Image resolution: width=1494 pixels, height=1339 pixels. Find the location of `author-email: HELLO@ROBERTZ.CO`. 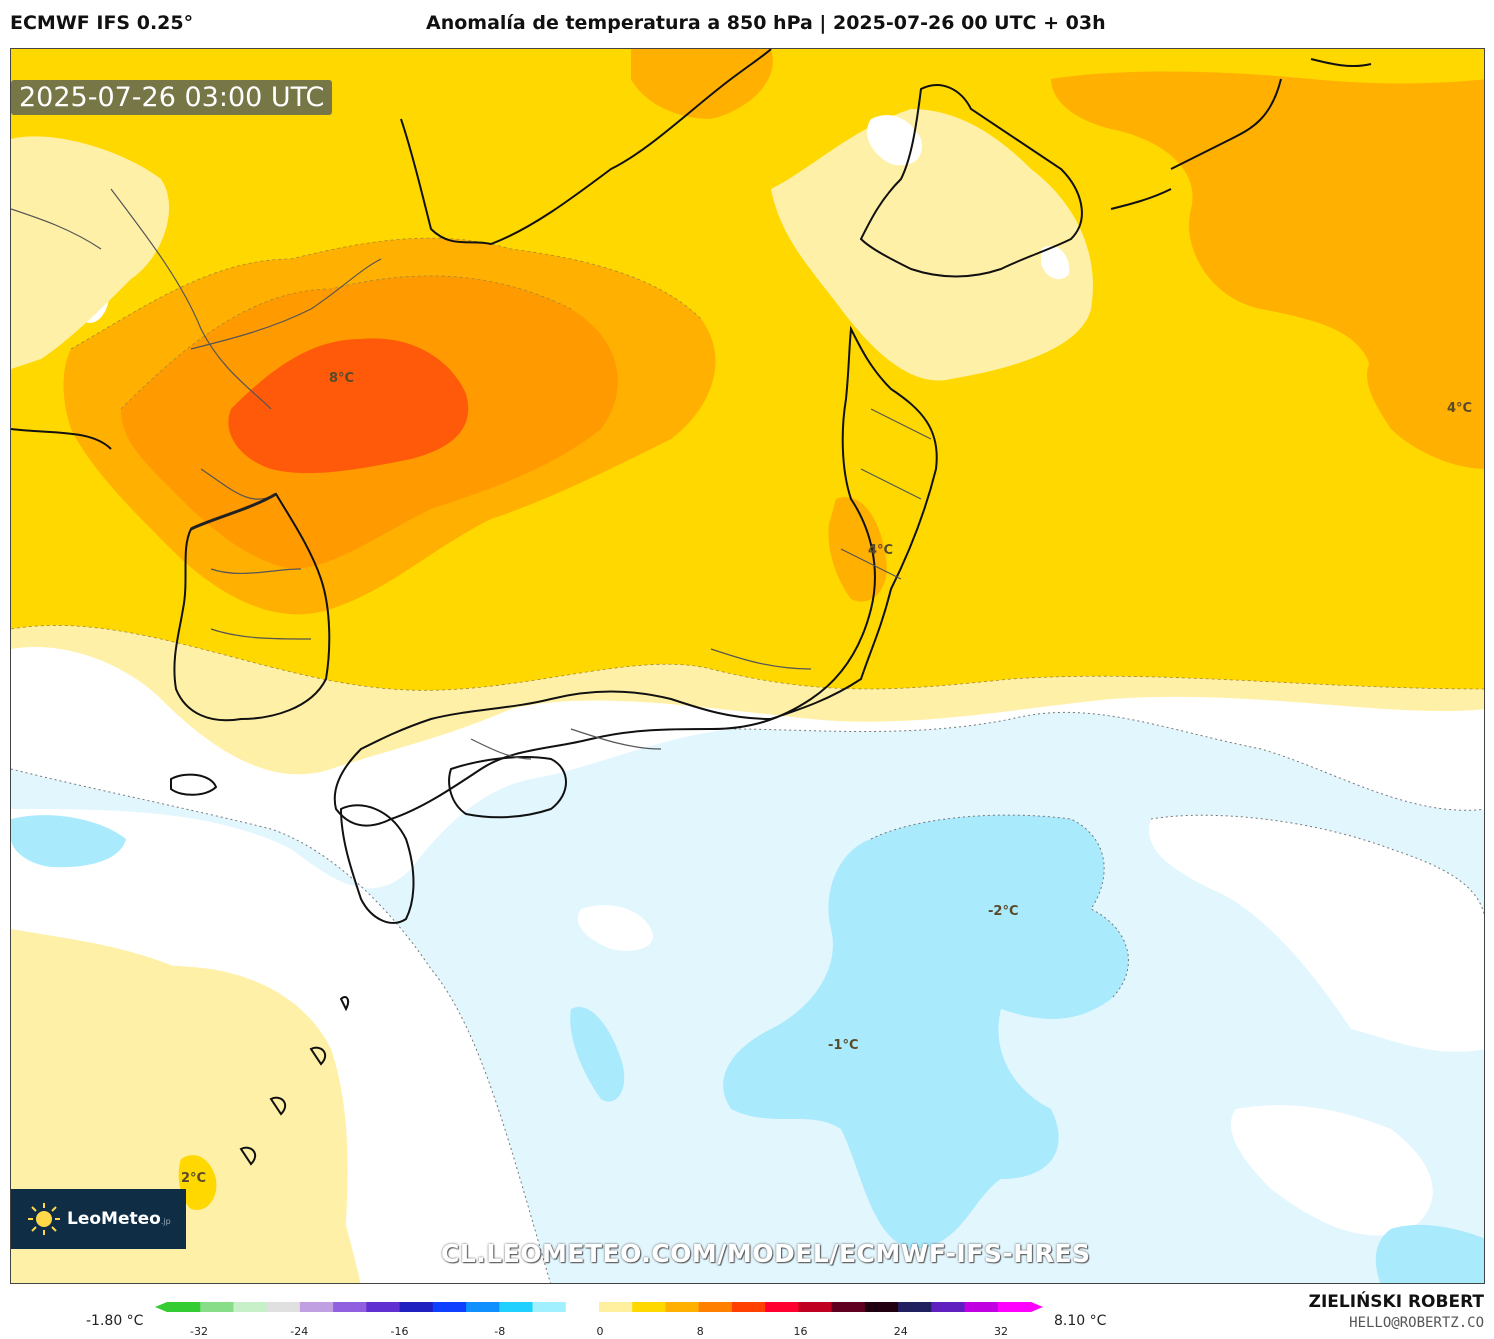

author-email: HELLO@ROBERTZ.CO is located at coordinates (1416, 1323).